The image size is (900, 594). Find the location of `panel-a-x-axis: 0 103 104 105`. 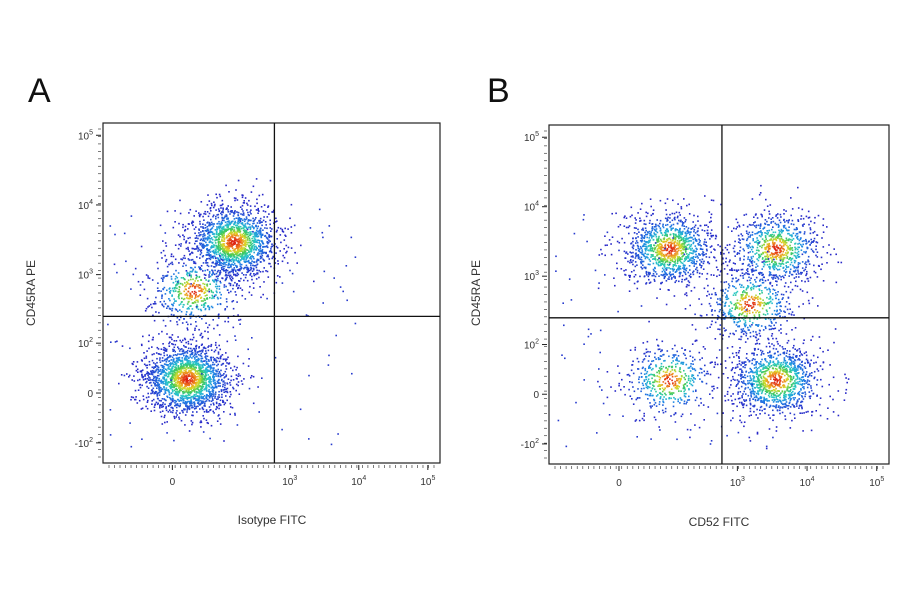

panel-a-x-axis: 0 103 104 105 is located at coordinates (271, 476).